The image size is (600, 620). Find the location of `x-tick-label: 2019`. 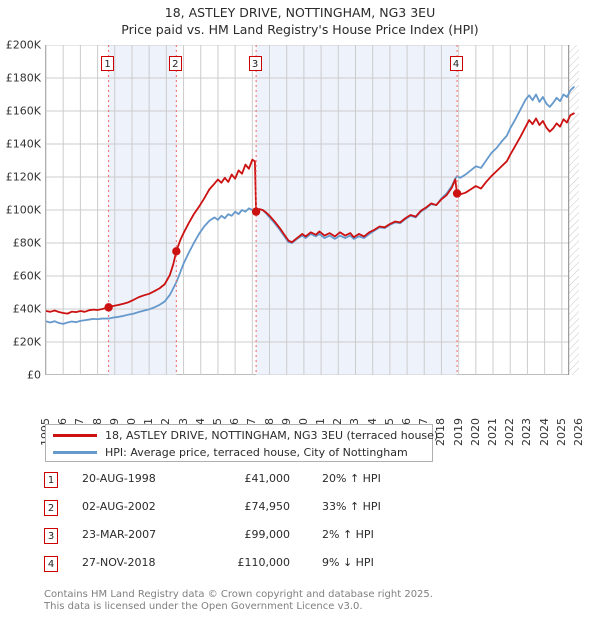

x-tick-label: 2019 is located at coordinates (458, 432).